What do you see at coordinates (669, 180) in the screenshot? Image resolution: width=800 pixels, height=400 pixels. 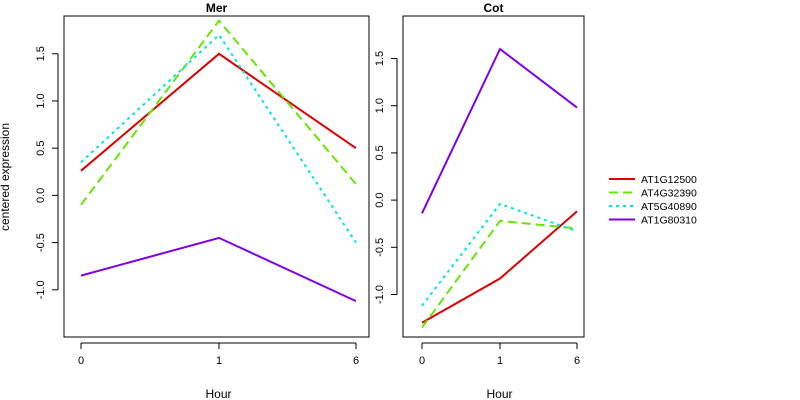 I see `legend-label: AT1G12500` at bounding box center [669, 180].